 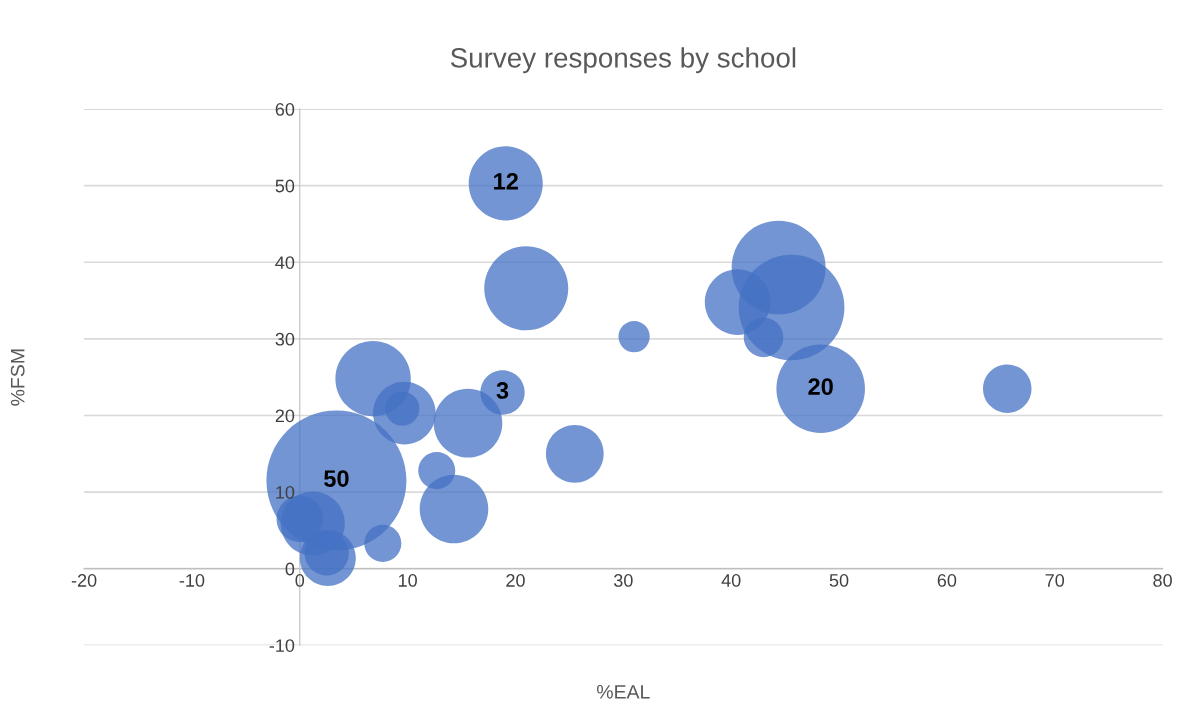 What do you see at coordinates (285, 416) in the screenshot?
I see `y-tick-label: 20` at bounding box center [285, 416].